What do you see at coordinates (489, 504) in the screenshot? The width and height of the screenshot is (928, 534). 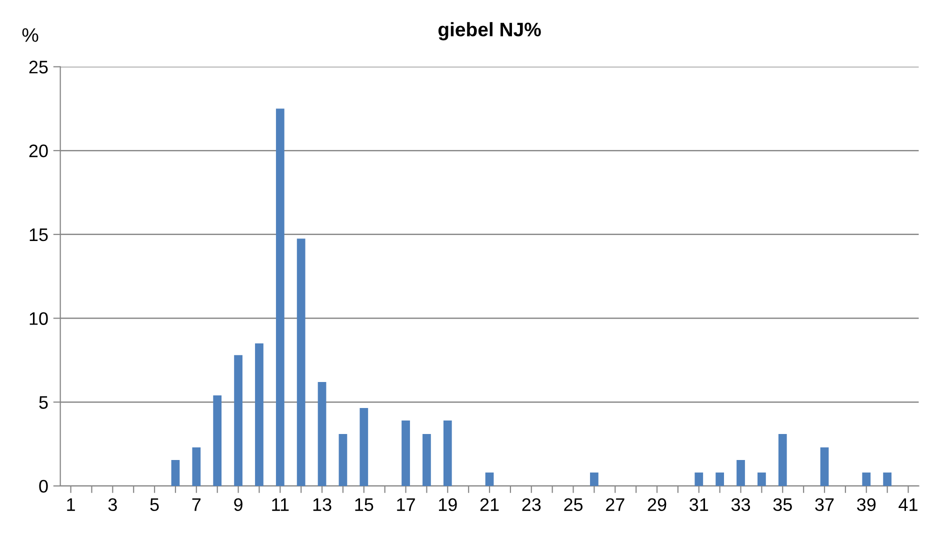 I see `x-tick-label: 21` at bounding box center [489, 504].